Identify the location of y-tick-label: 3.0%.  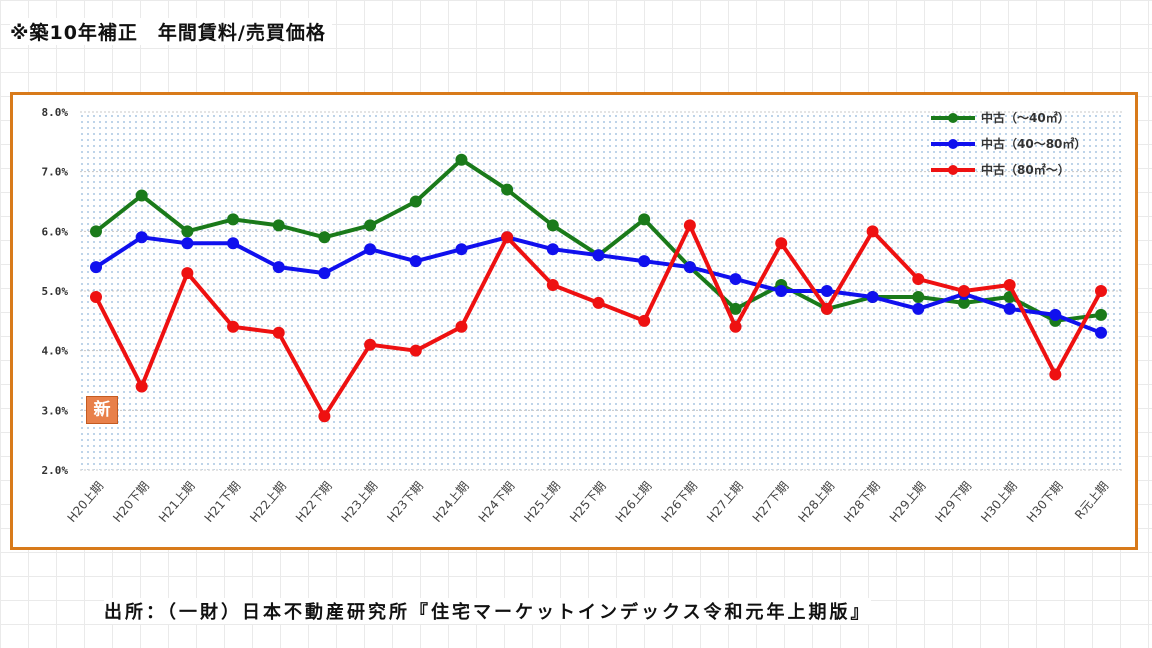
(55, 410).